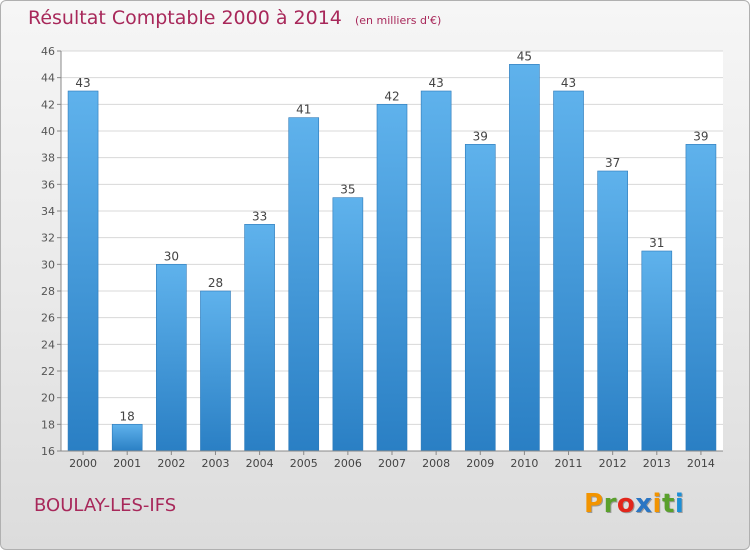 This screenshot has width=750, height=550. Describe the element at coordinates (48, 131) in the screenshot. I see `y-tick-label: 40` at that location.